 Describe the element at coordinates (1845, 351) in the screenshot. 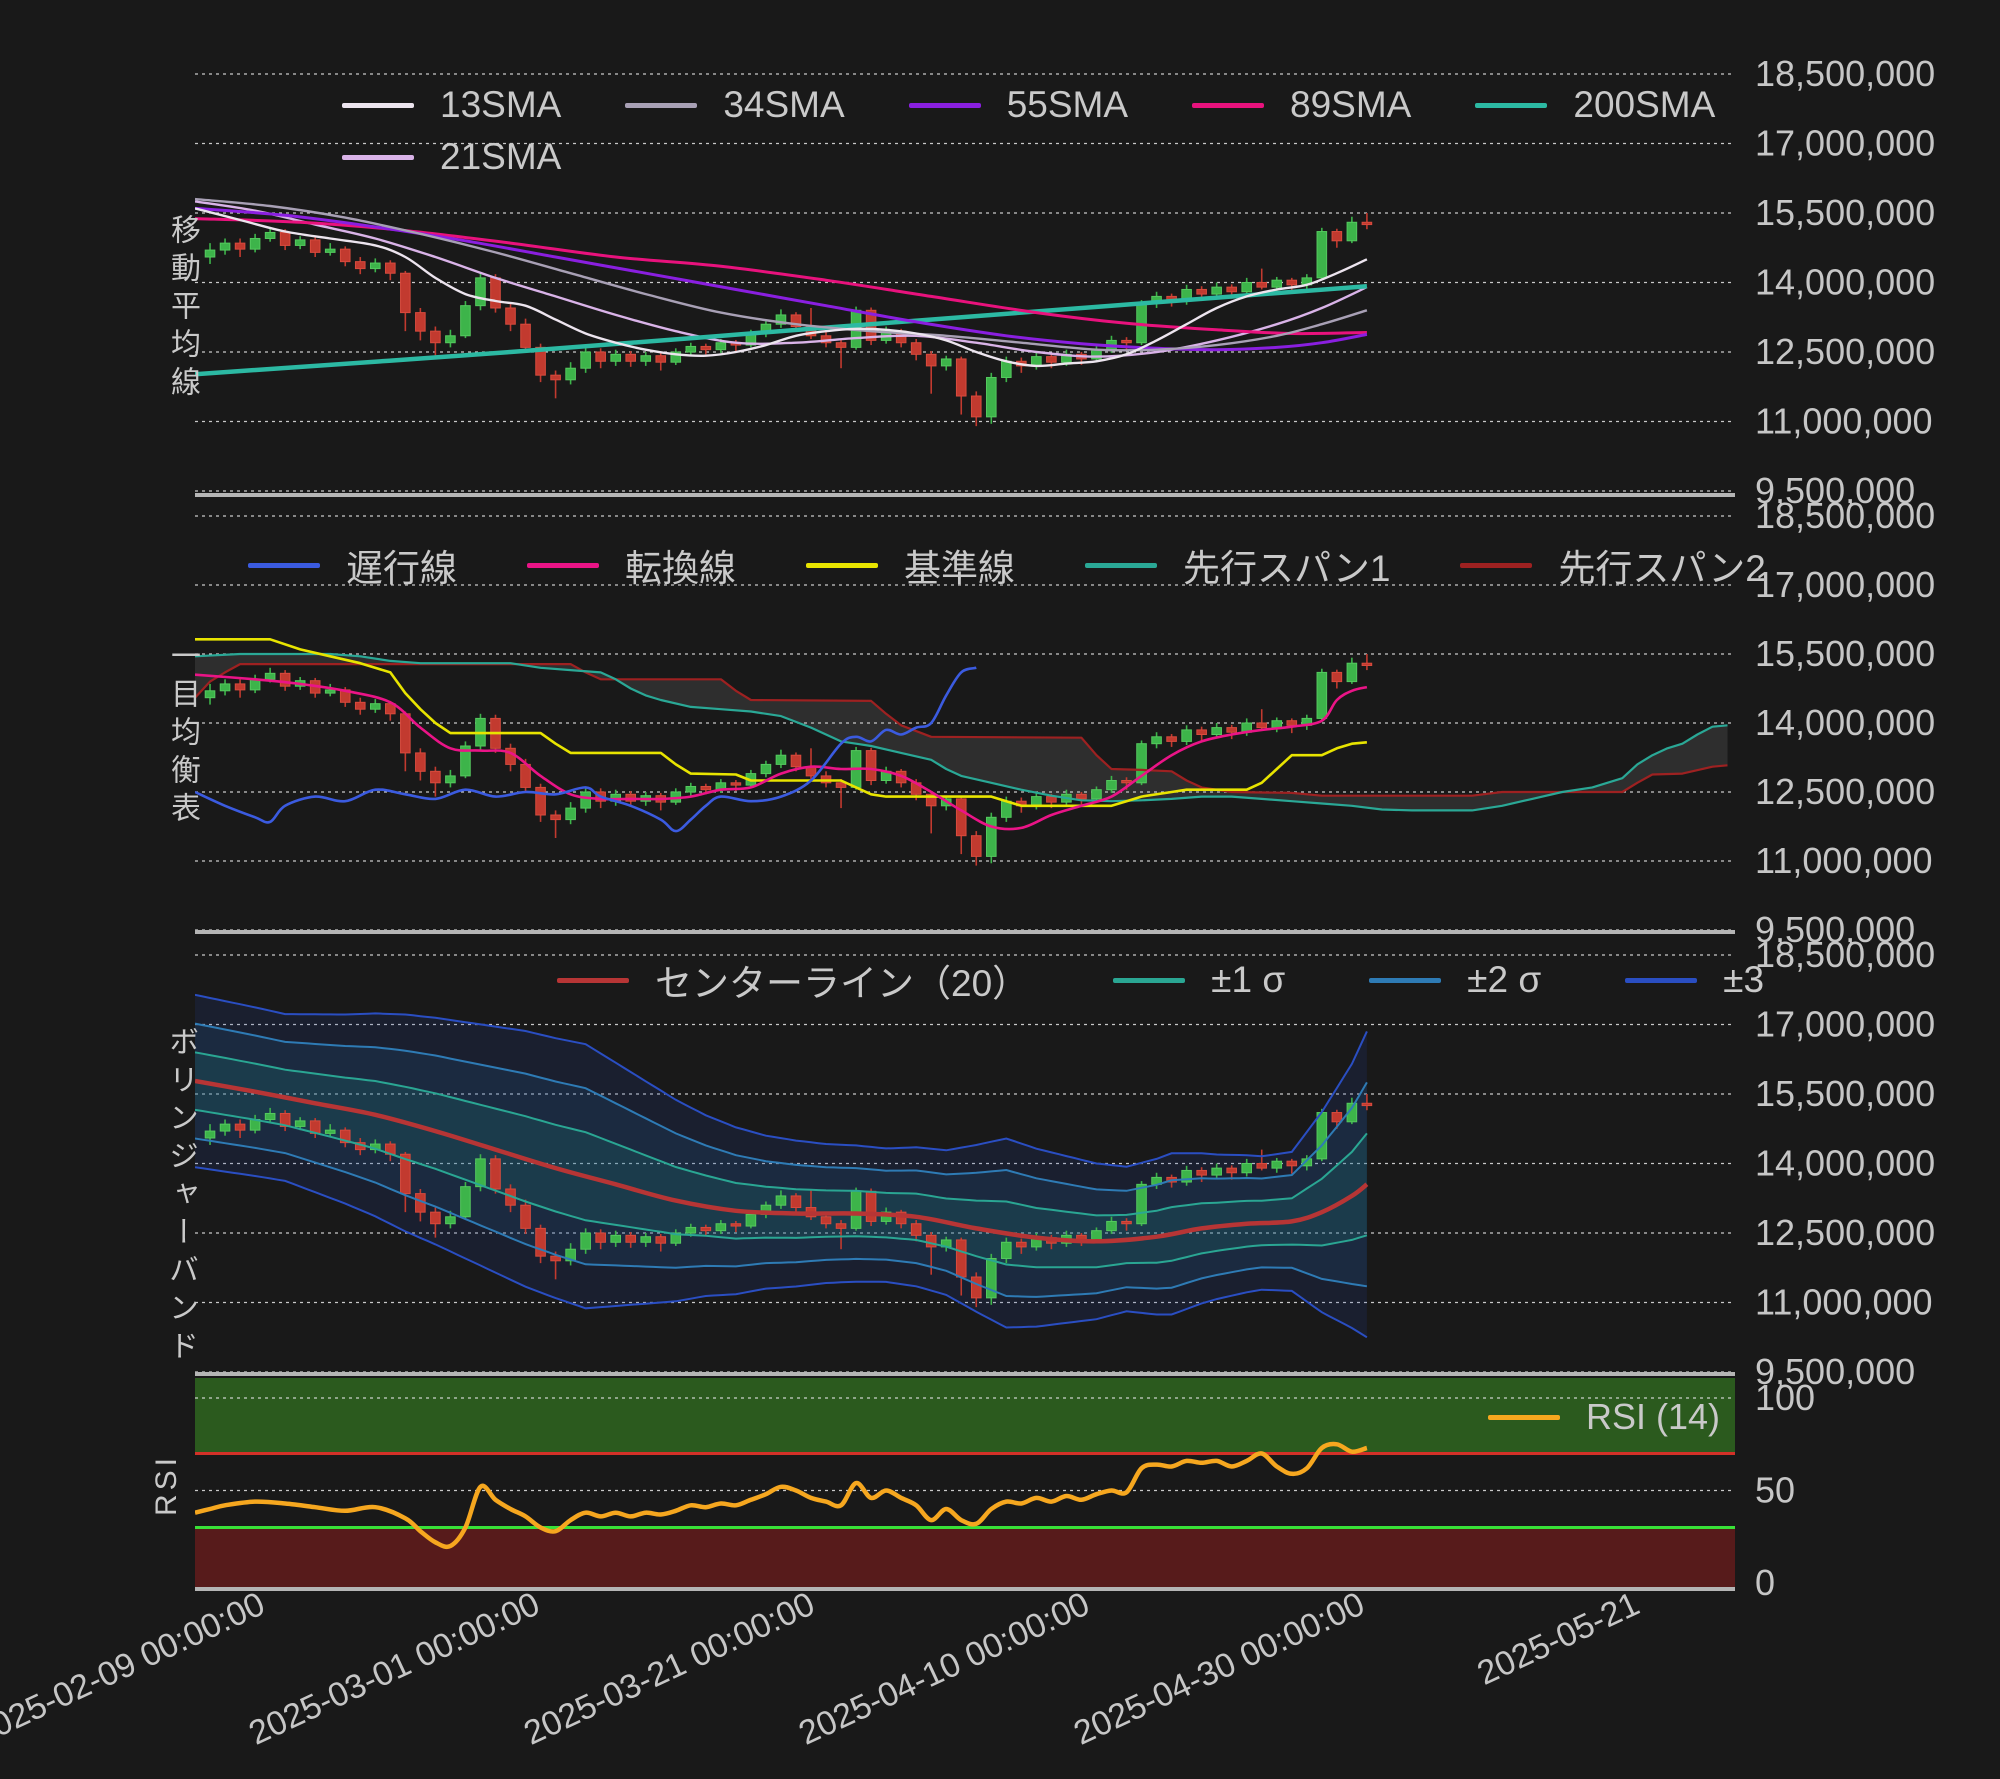

I see `y-axis-label: 12,500,000` at that location.